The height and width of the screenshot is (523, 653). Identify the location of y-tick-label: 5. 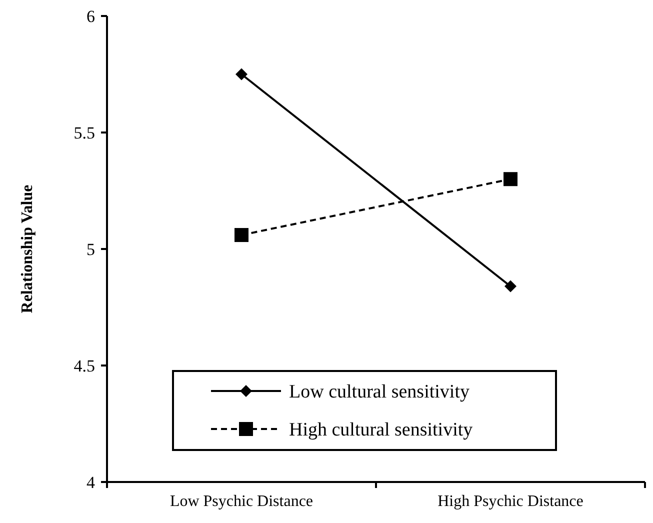
(90, 249).